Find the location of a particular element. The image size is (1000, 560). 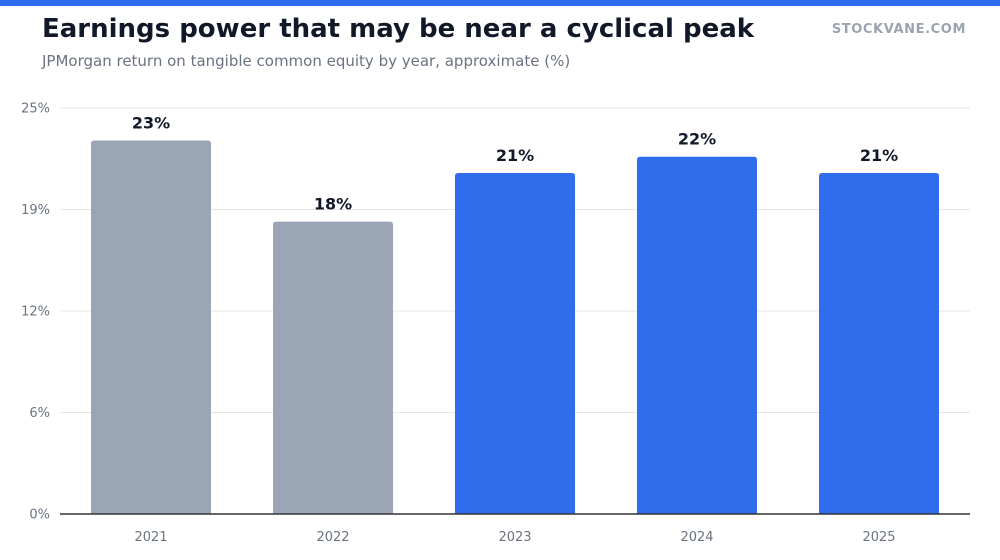

x-tick-label: 2025 is located at coordinates (878, 537).